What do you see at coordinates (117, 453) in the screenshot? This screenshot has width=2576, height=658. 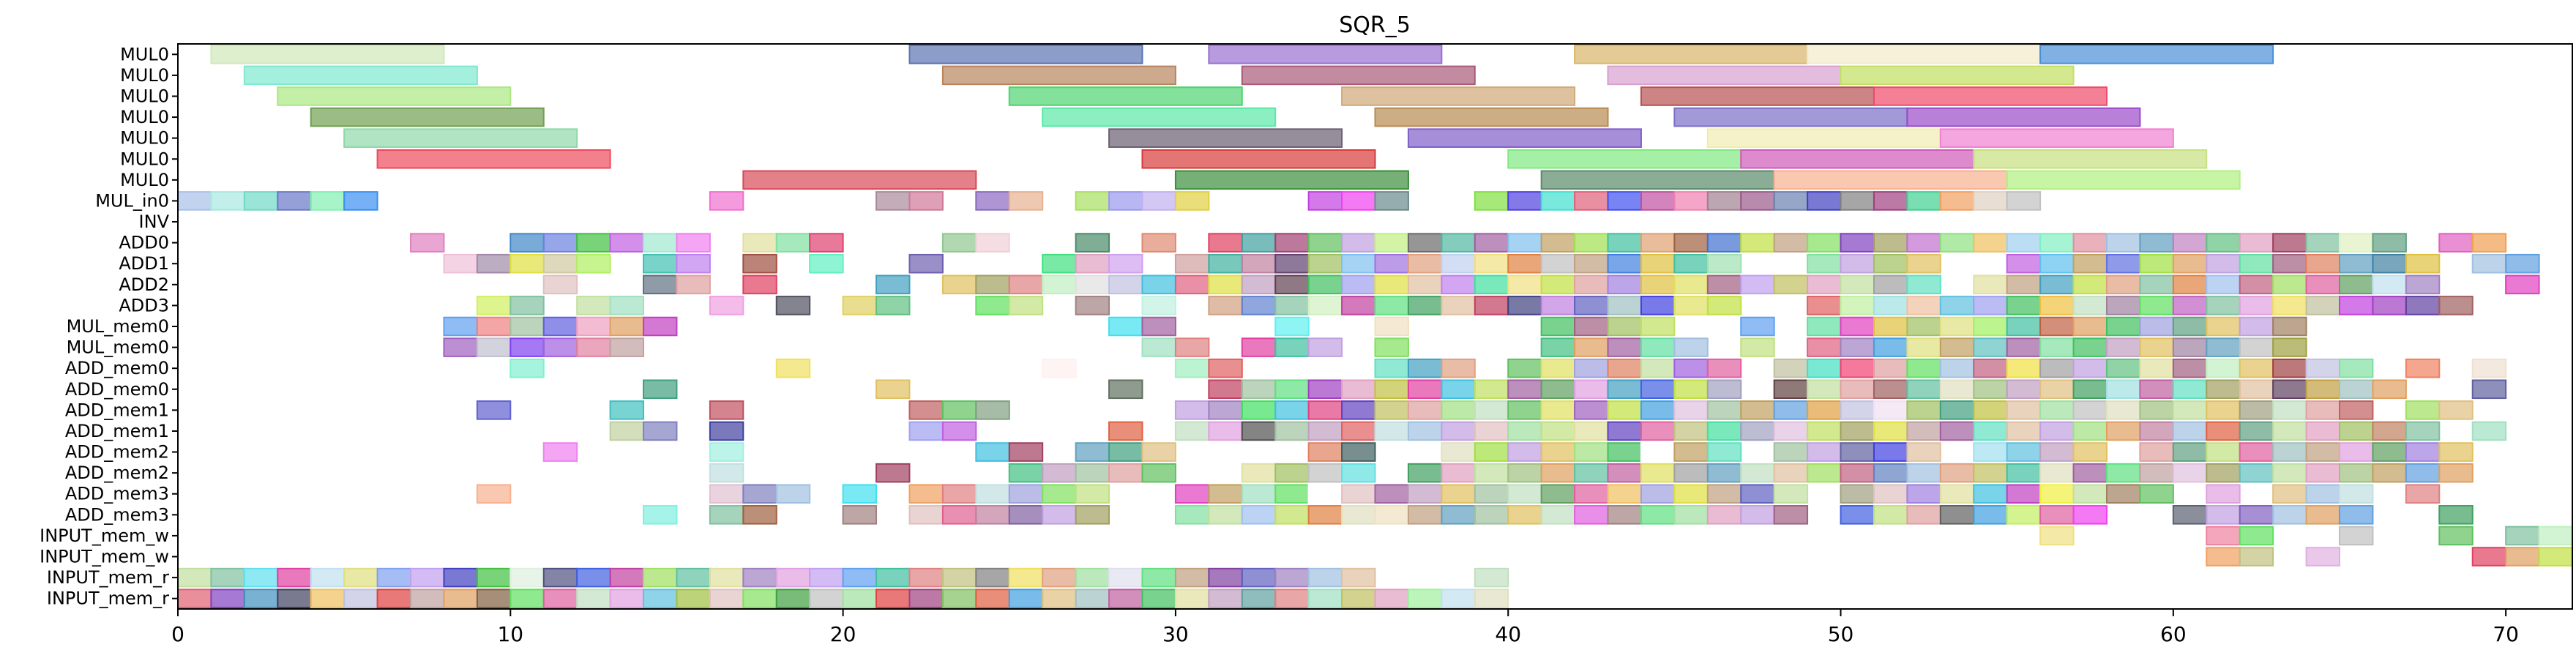 I see `row-label: ADD_mem2` at bounding box center [117, 453].